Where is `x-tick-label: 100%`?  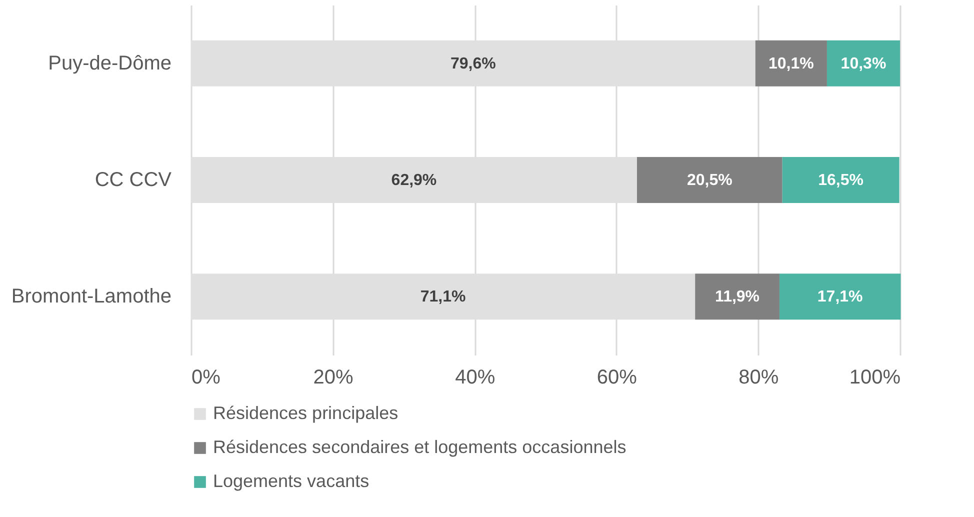 x-tick-label: 100% is located at coordinates (875, 377).